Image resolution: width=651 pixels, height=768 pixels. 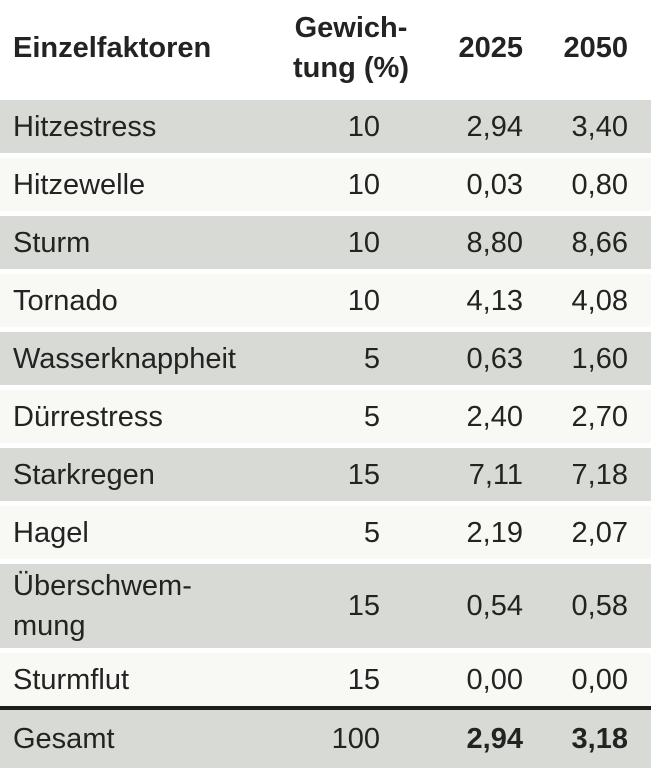 What do you see at coordinates (132, 183) in the screenshot?
I see `factor-cell: Hitzewelle` at bounding box center [132, 183].